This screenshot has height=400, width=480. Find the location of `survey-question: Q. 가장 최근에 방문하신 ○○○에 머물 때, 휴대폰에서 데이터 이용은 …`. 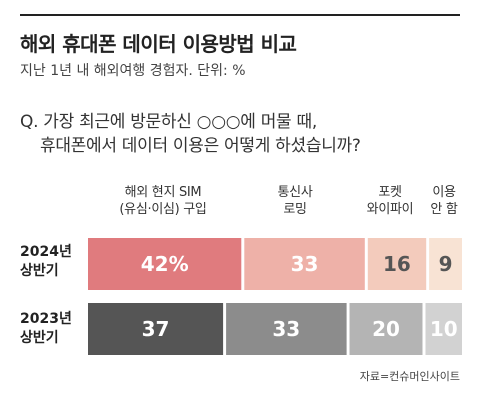

survey-question: Q. 가장 최근에 방문하신 ○○○에 머물 때, 휴대폰에서 데이터 이용은 … is located at coordinates (240, 134).